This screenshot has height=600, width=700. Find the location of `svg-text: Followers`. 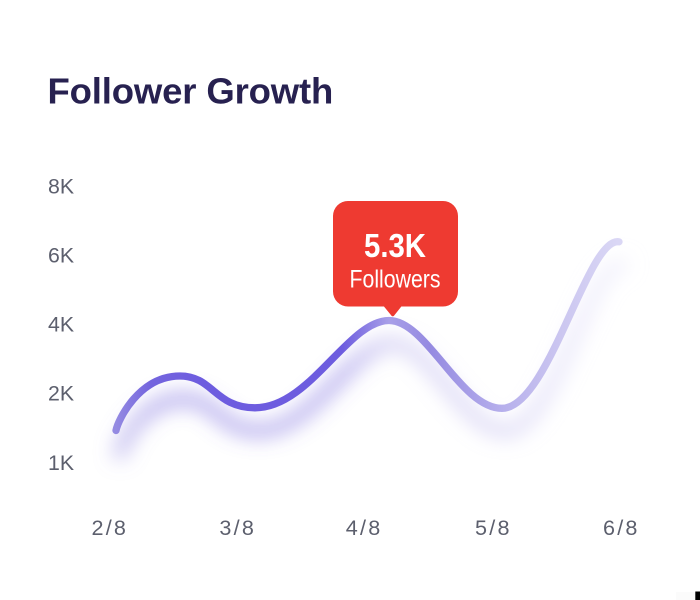

svg-text: Followers is located at coordinates (395, 280).